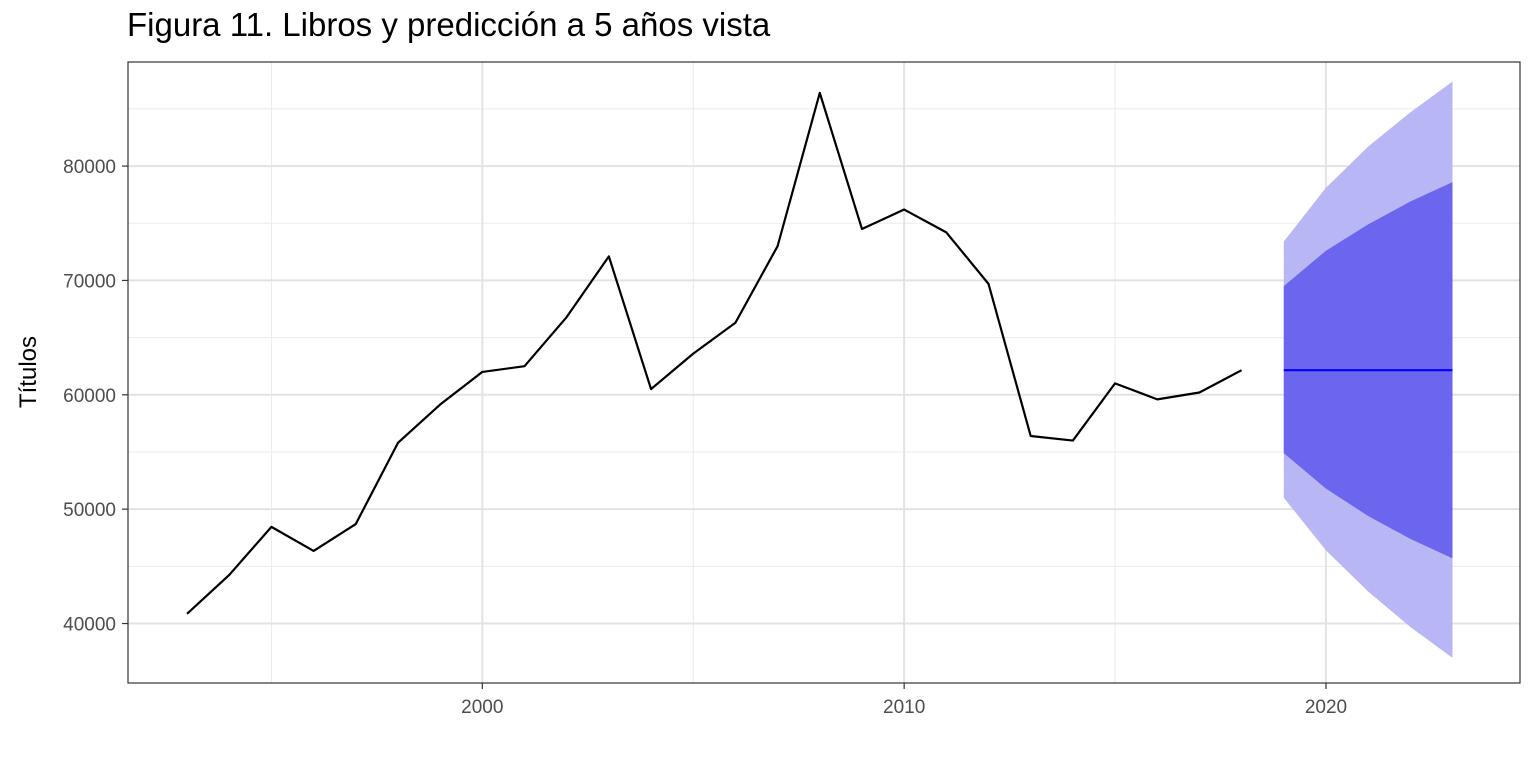 This screenshot has width=1536, height=768. I want to click on y-tick-label: 40000, so click(89, 625).